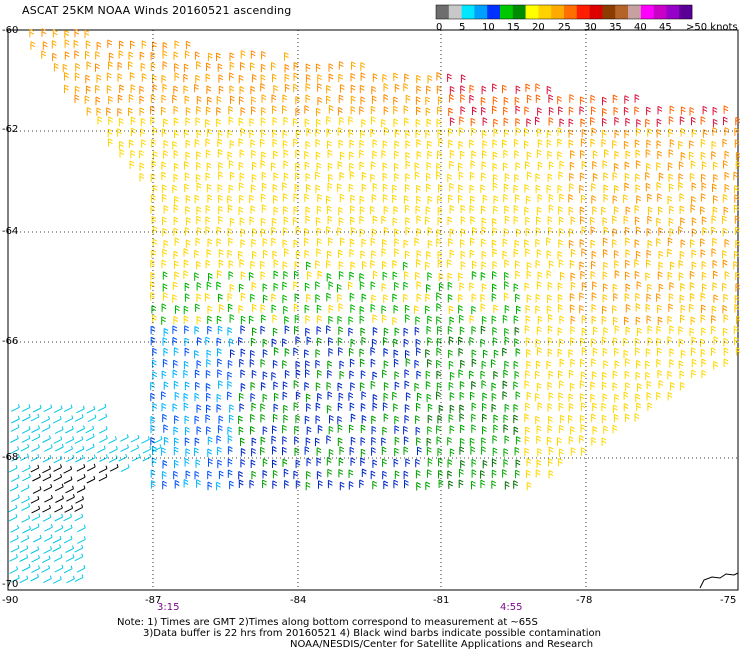  Describe the element at coordinates (10, 231) in the screenshot. I see `lat-label-64: -64` at that location.